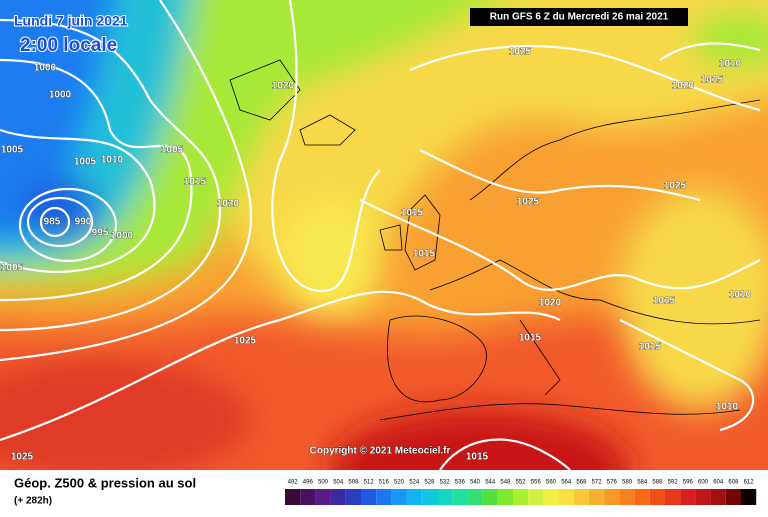 This screenshot has width=768, height=517. I want to click on scale-label: 592, so click(673, 483).